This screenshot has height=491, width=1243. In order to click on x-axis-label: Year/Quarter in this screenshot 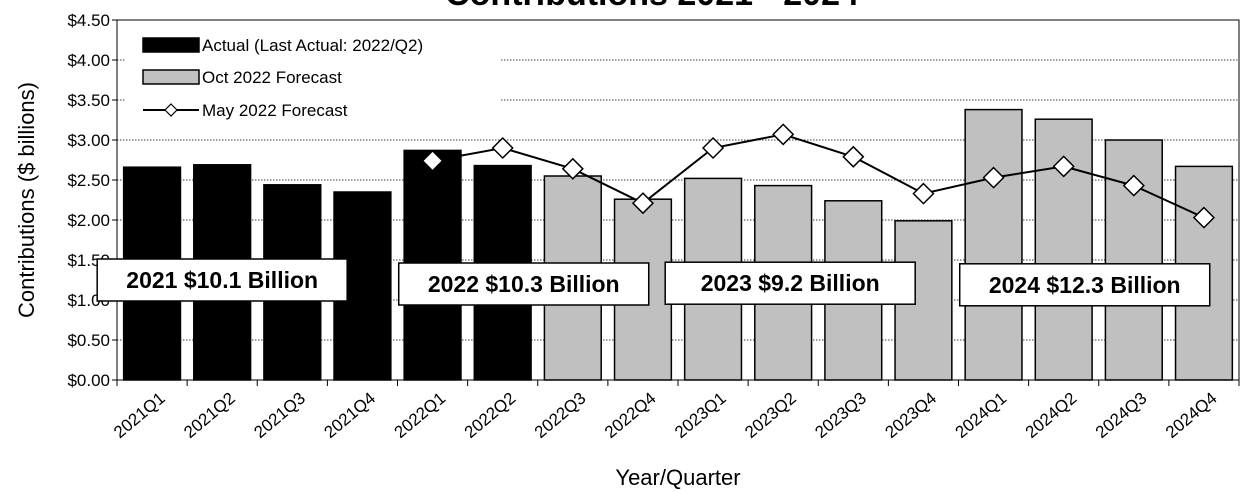, I will do `click(677, 477)`.